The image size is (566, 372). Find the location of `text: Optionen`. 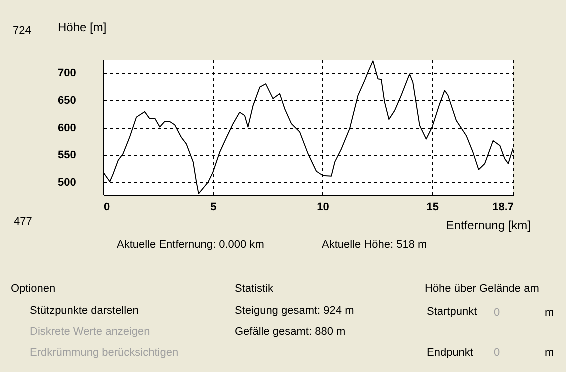

text: Optionen is located at coordinates (33, 289).